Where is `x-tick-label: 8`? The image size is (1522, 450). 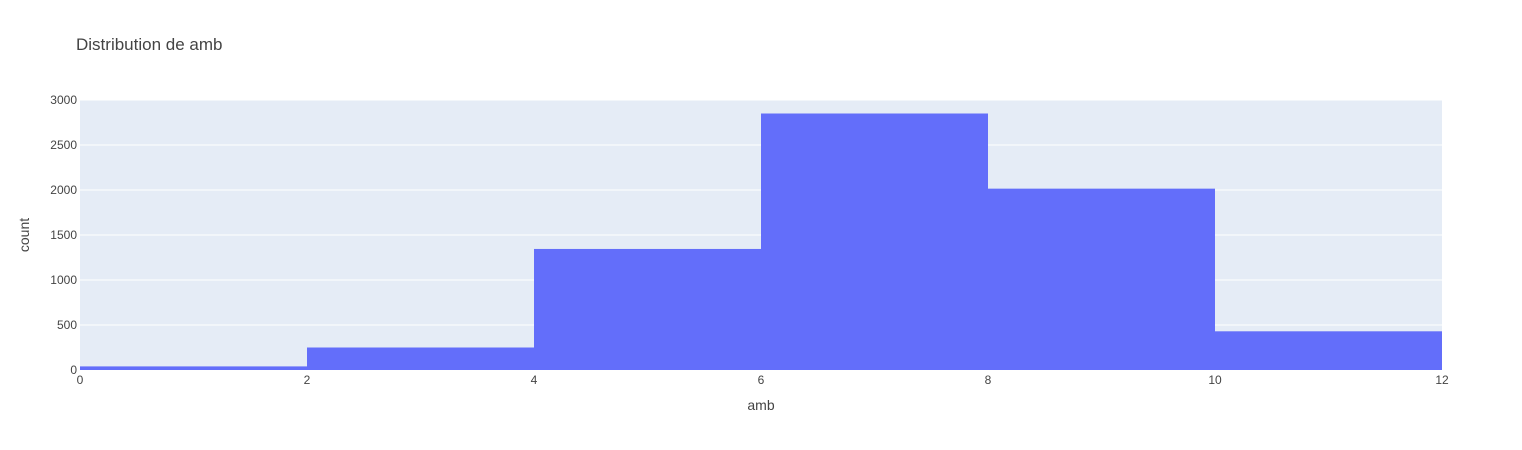 x-tick-label: 8 is located at coordinates (988, 380).